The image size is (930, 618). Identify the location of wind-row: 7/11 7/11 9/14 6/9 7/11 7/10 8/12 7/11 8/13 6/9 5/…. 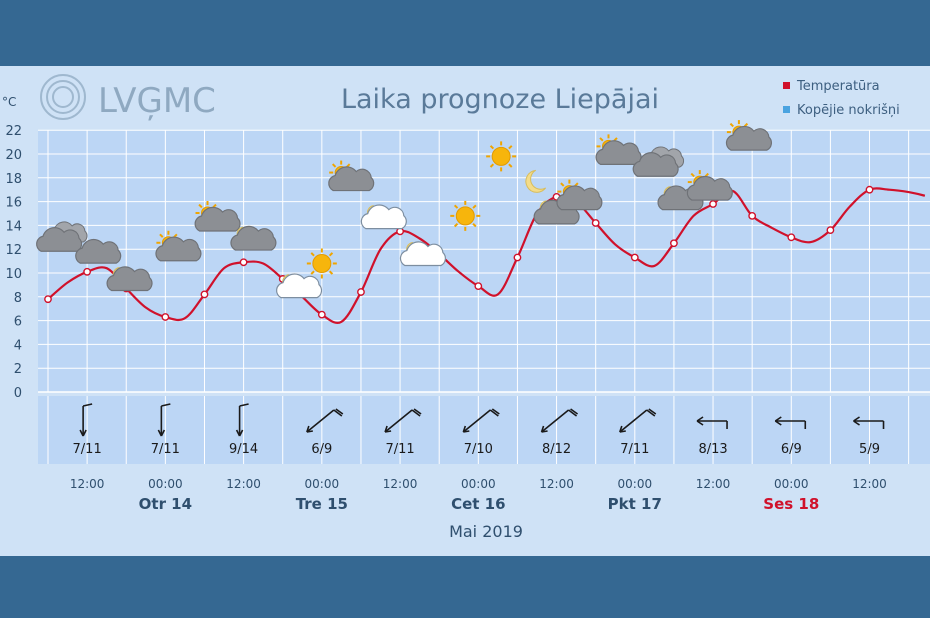
(479, 430).